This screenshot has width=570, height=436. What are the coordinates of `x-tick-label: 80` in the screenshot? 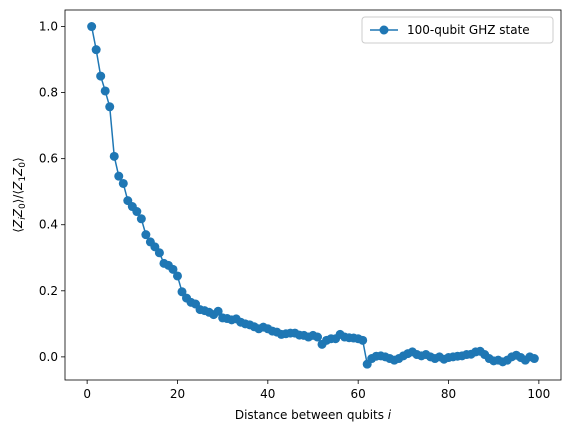 It's located at (448, 394).